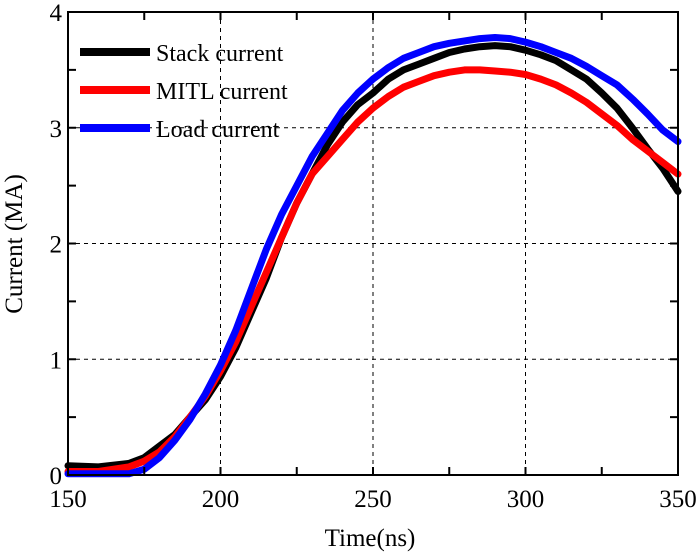 The image size is (700, 554). Describe the element at coordinates (526, 499) in the screenshot. I see `x-tick-label: 300` at that location.